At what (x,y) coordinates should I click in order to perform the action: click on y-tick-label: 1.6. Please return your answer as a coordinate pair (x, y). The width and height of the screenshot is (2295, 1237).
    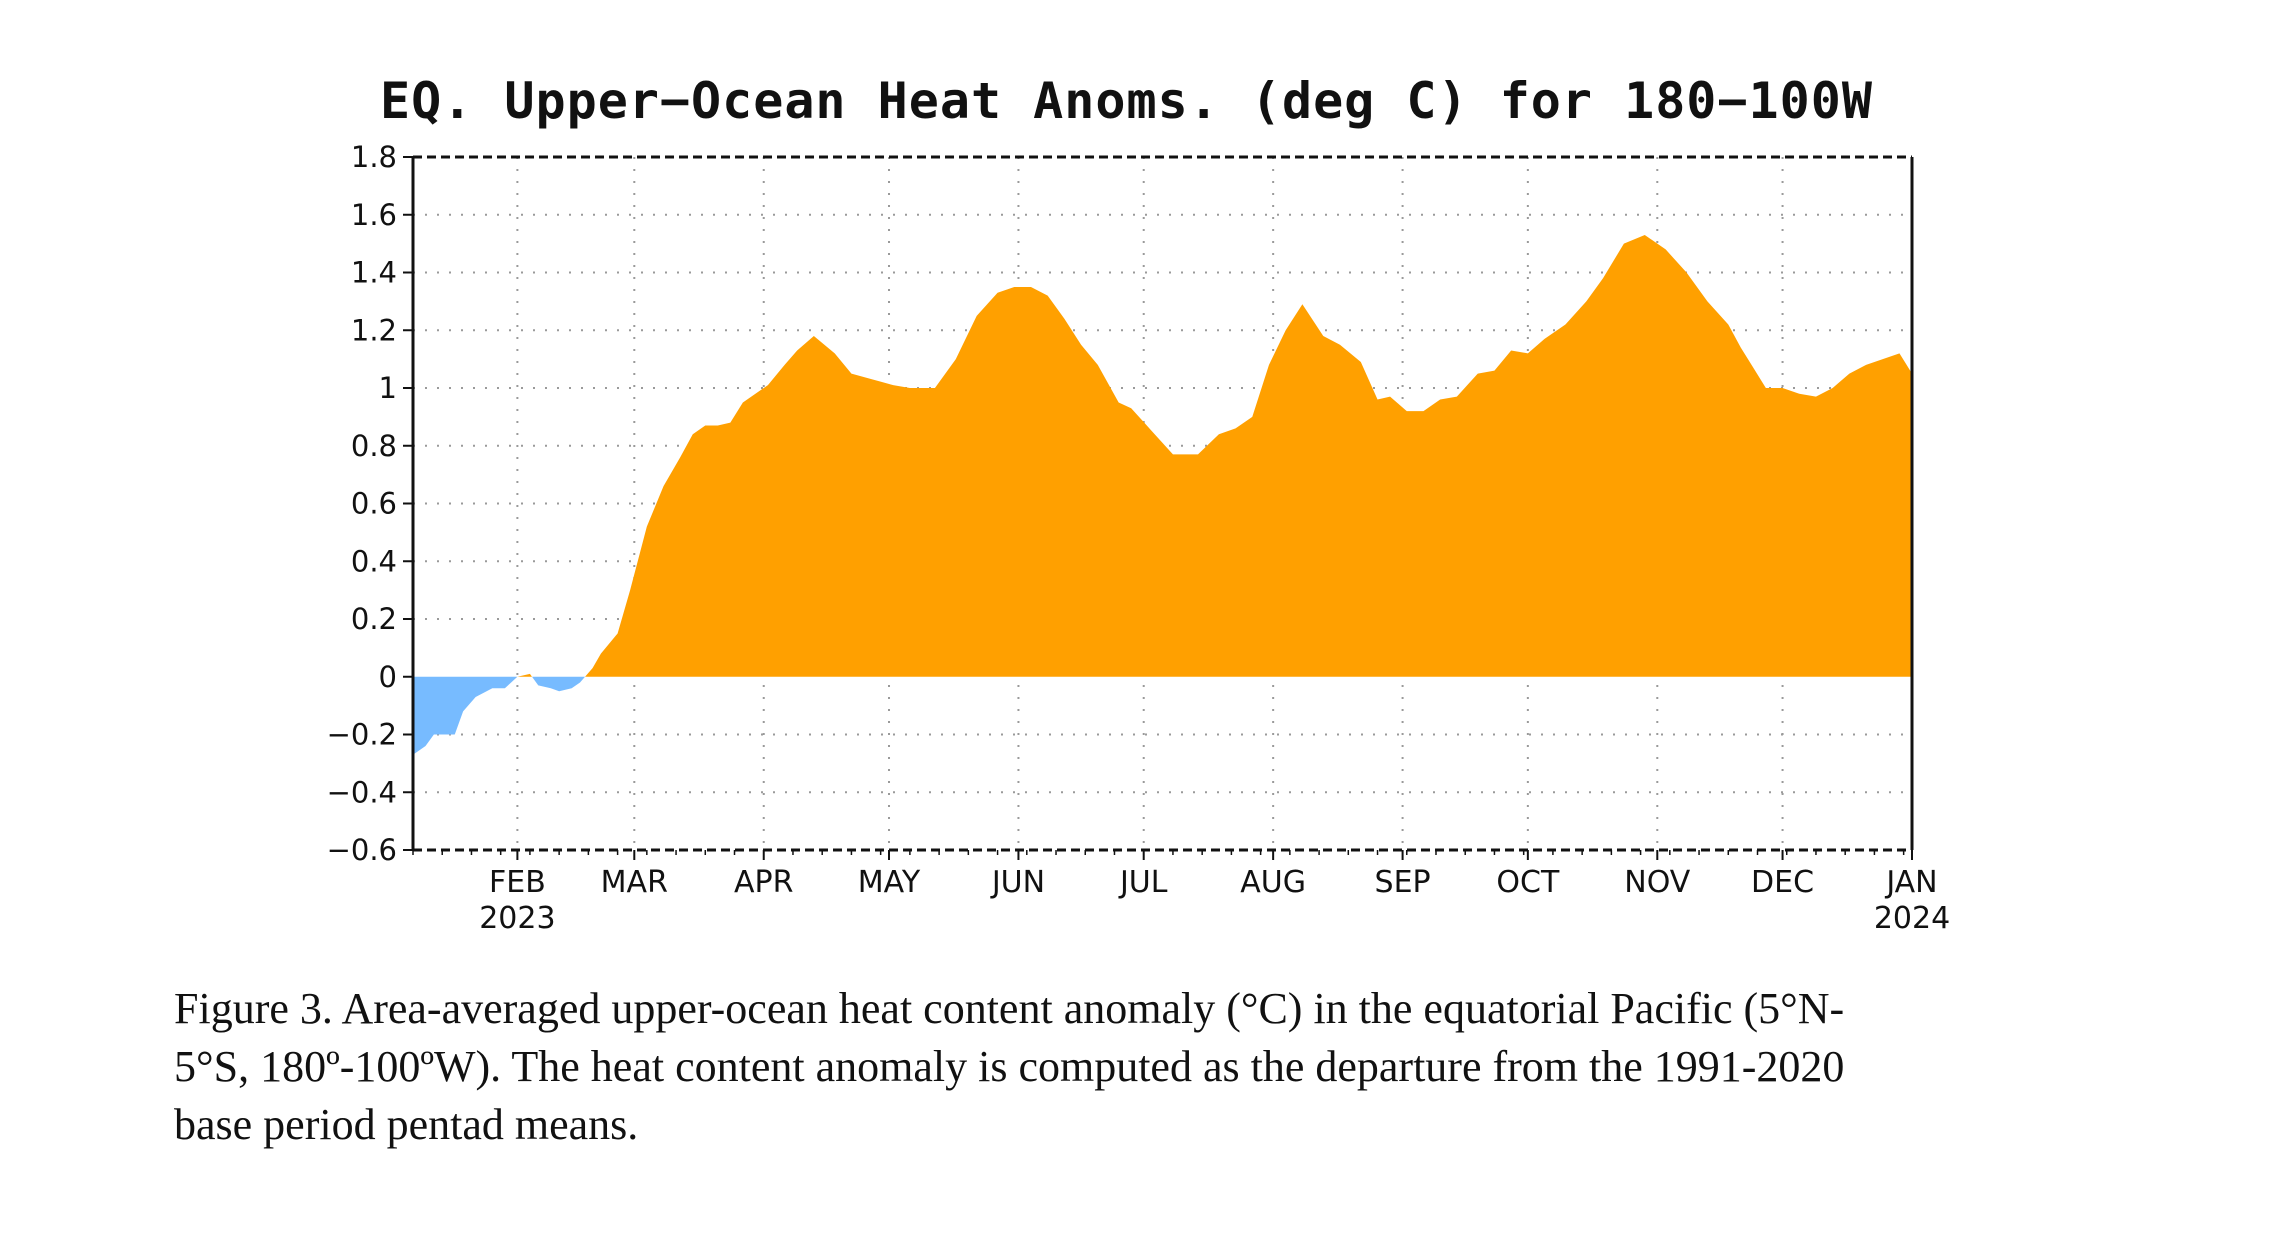
    Looking at the image, I should click on (374, 215).